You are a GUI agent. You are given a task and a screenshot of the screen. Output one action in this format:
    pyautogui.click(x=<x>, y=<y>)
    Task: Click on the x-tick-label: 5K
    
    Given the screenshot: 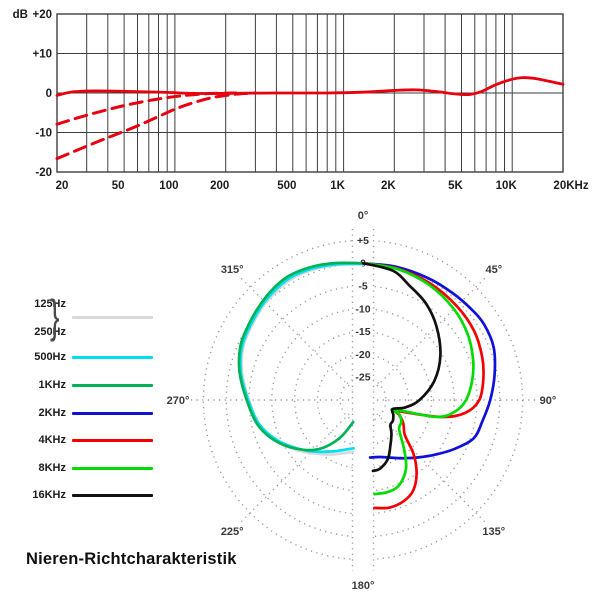 What is the action you would take?
    pyautogui.click(x=455, y=186)
    